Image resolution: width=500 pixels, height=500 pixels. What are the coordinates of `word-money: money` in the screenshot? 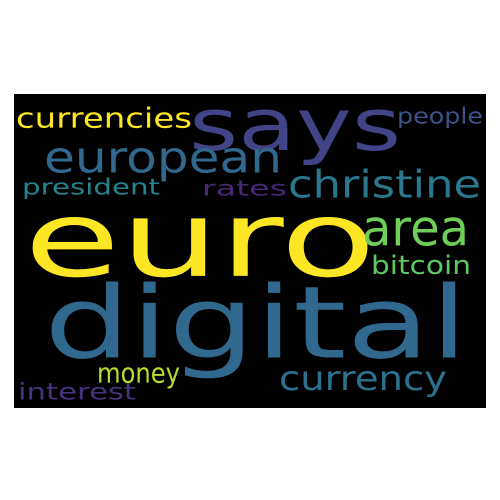 It's located at (138, 373).